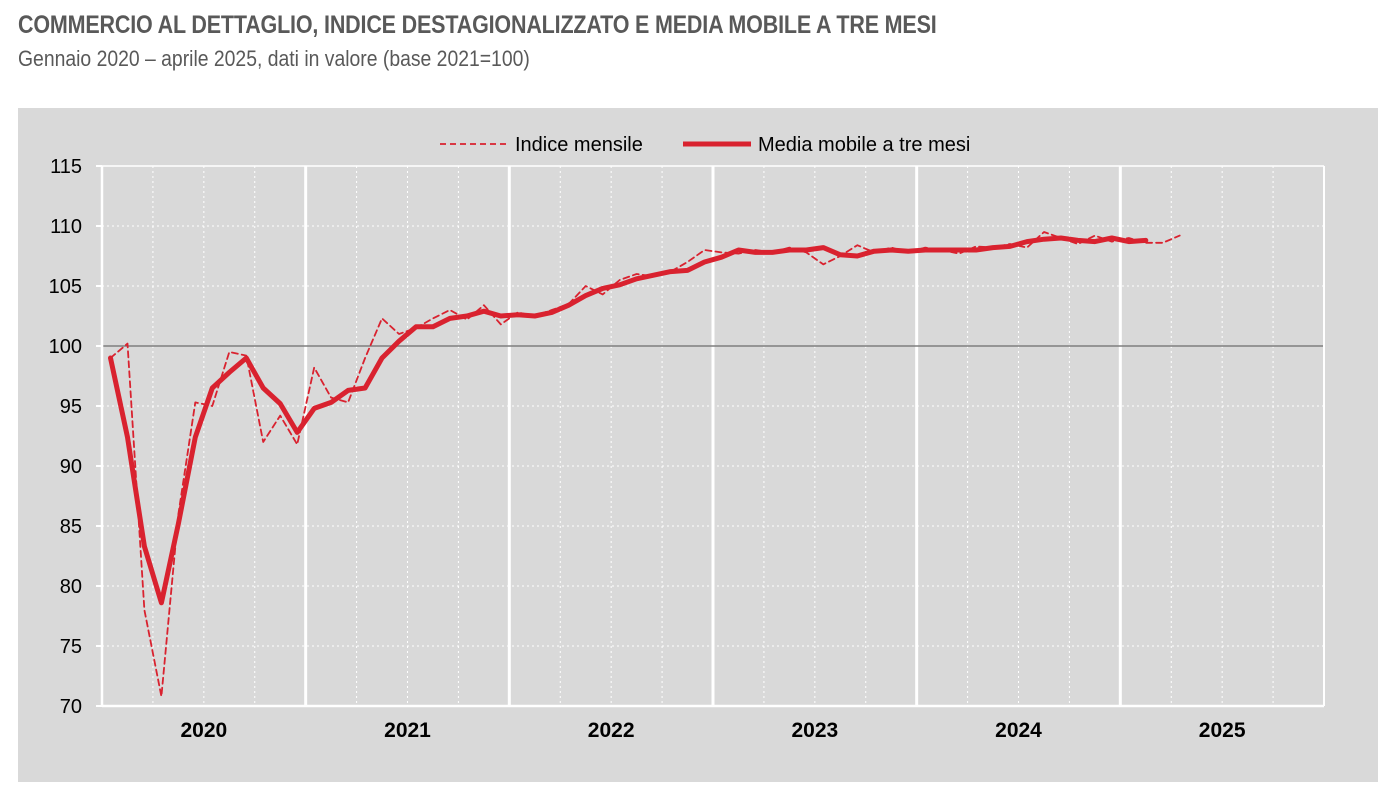 Image resolution: width=1393 pixels, height=797 pixels. I want to click on x-year-label: 2023, so click(814, 730).